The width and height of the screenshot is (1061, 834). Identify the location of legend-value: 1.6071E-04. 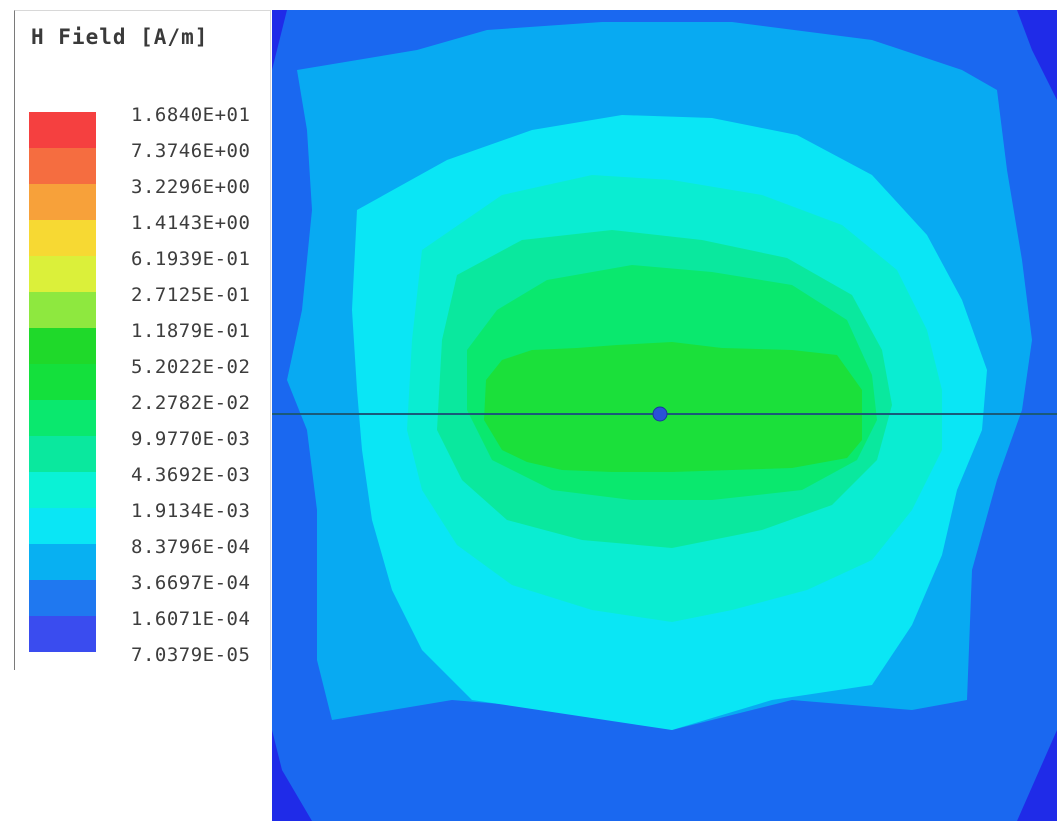
(191, 619).